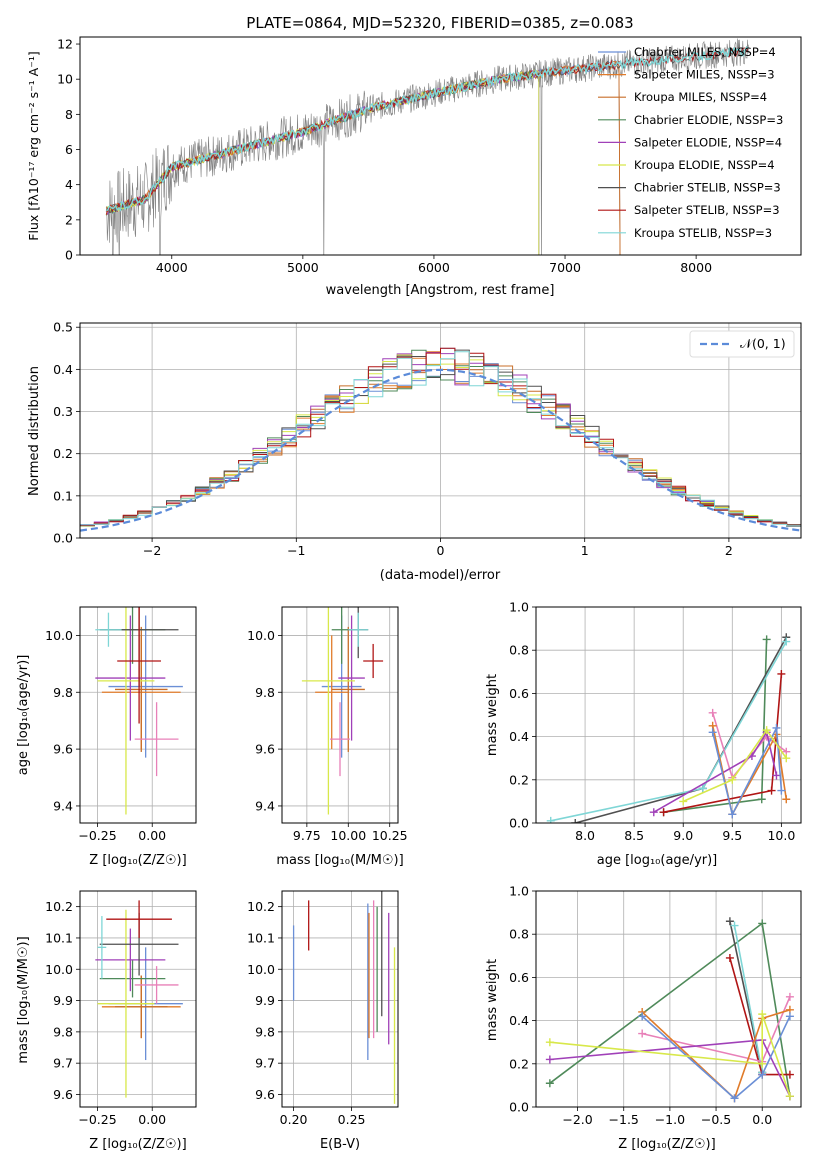  Describe the element at coordinates (781, 835) in the screenshot. I see `x-tick-label: 10.0` at that location.